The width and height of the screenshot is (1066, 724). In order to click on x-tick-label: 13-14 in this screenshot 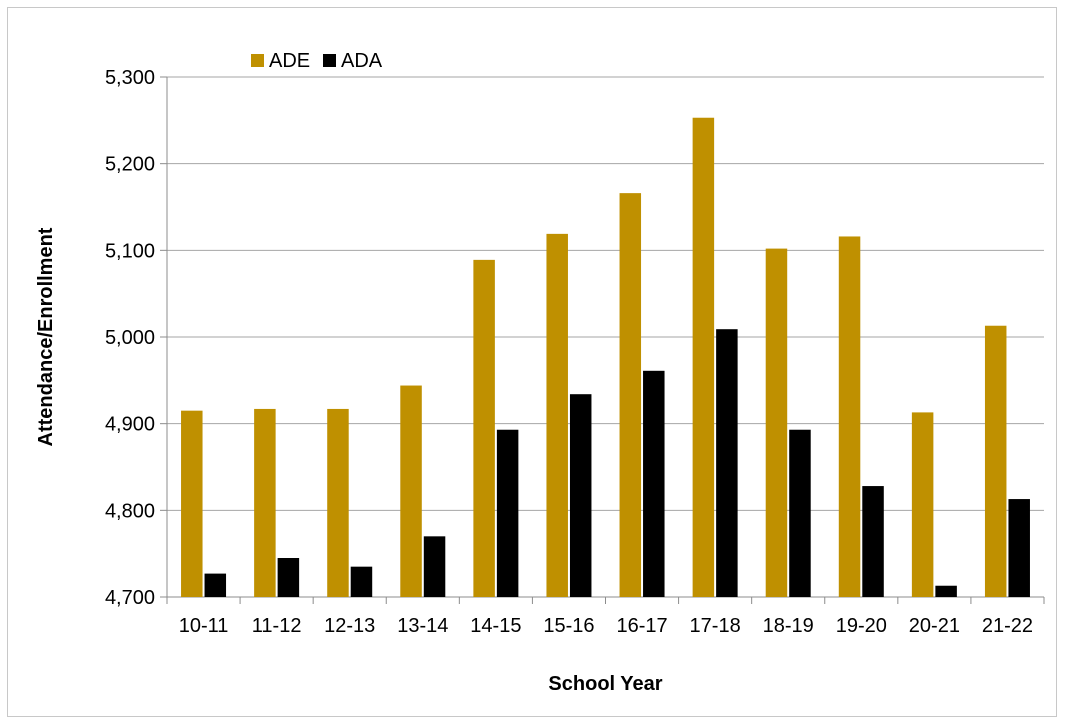, I will do `click(422, 626)`.